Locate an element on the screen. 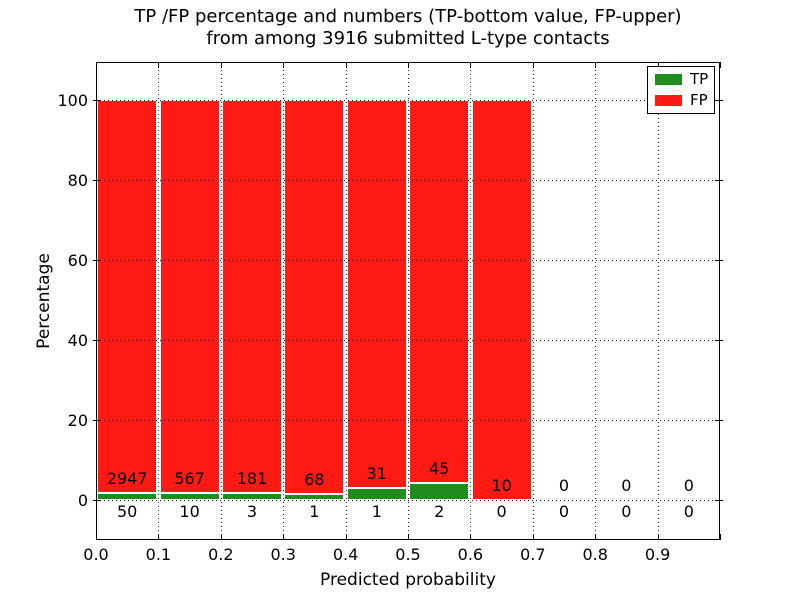  legend-label-fp: FP is located at coordinates (699, 100).